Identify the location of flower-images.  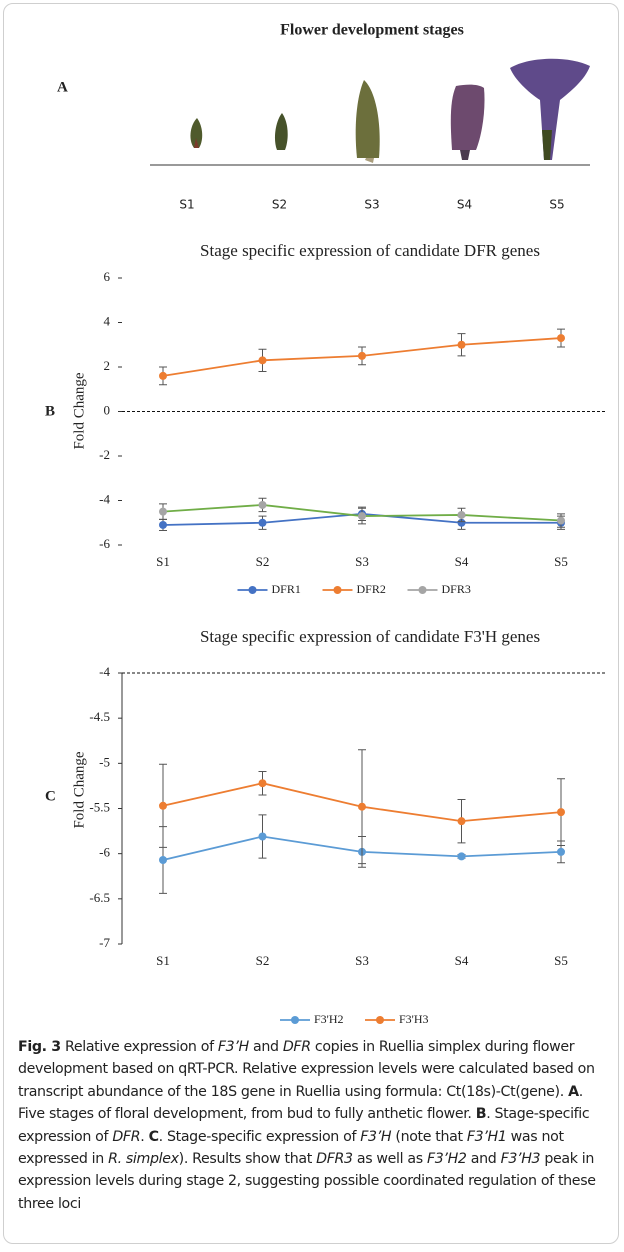
(390, 110).